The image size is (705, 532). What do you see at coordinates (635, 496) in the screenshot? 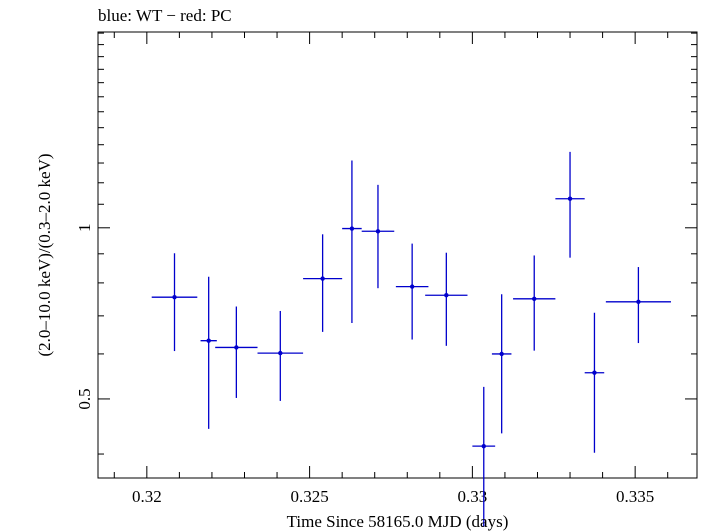
I see `x-tick-label: 0.335` at bounding box center [635, 496].